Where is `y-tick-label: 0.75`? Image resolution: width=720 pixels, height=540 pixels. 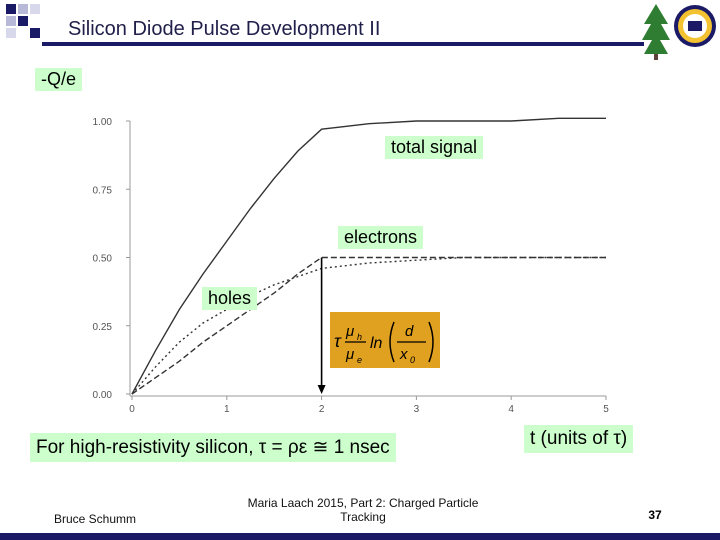 y-tick-label: 0.75 is located at coordinates (103, 190).